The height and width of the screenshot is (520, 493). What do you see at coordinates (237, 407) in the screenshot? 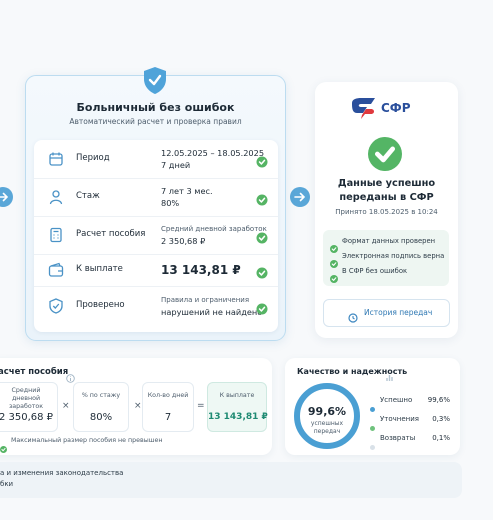
I see `calc-box: К выплате 13 143,81 ₽` at bounding box center [237, 407].